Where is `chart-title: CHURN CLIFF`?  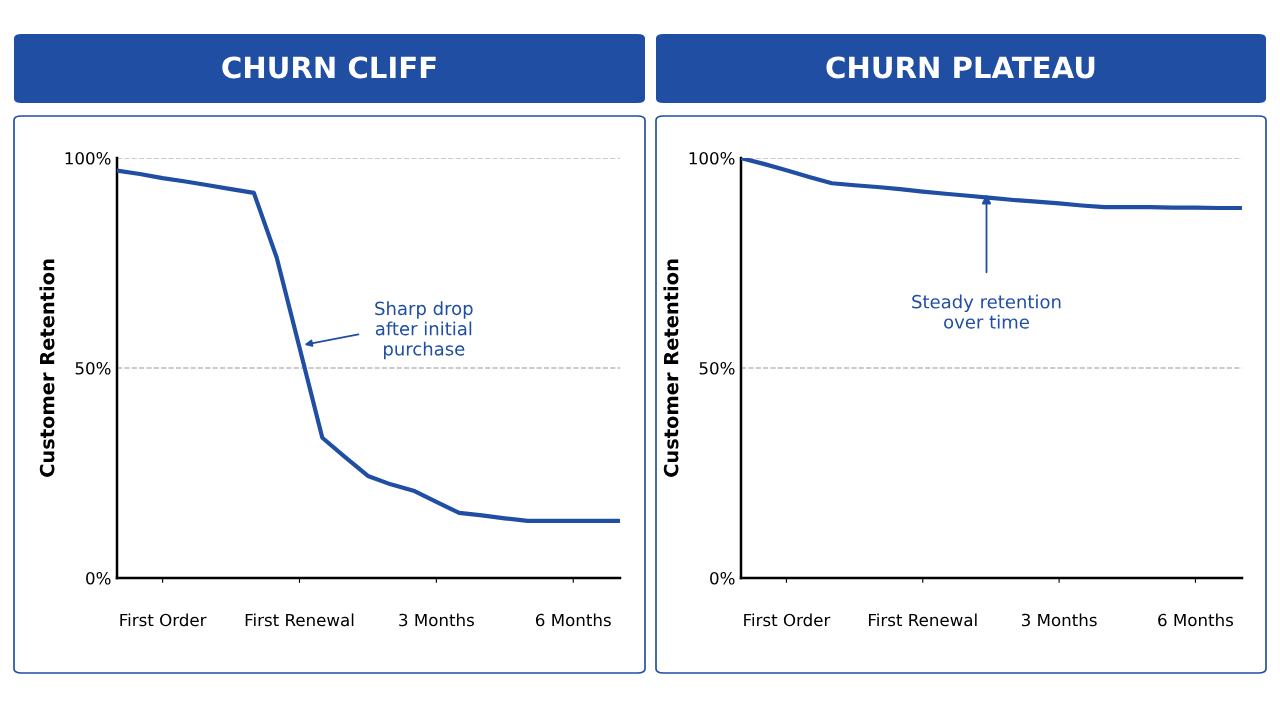 chart-title: CHURN CLIFF is located at coordinates (329, 67).